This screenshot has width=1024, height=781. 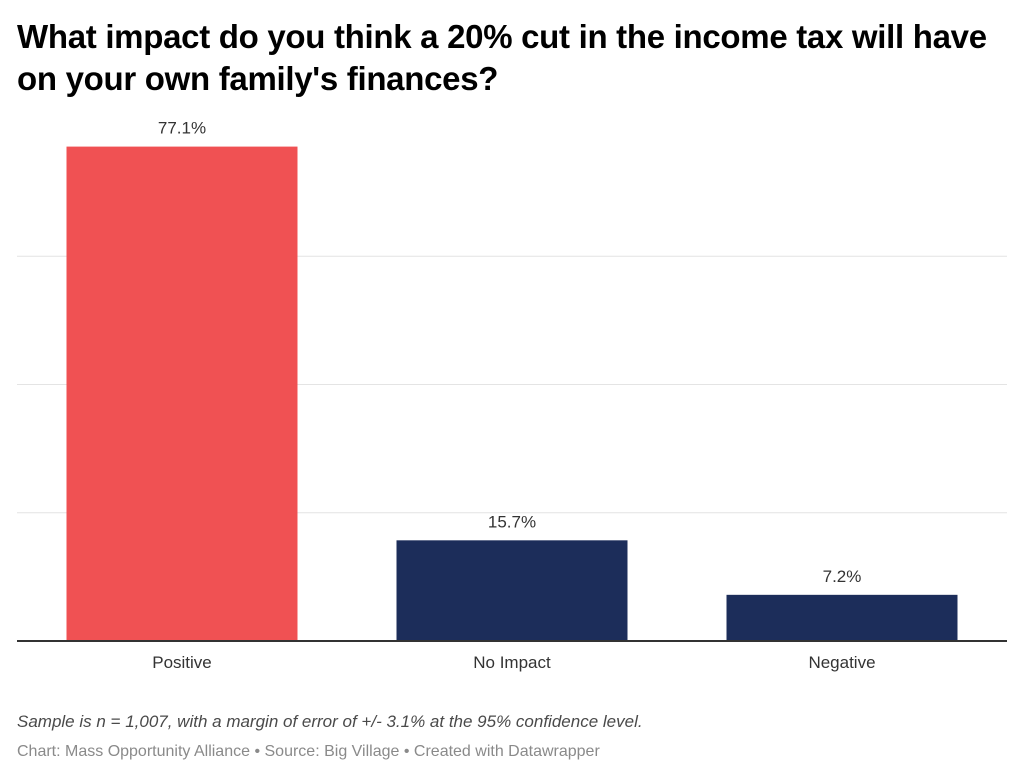 I want to click on bar-negative, so click(x=842, y=617).